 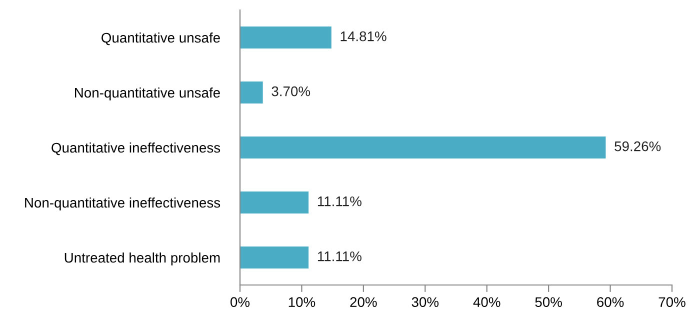 What do you see at coordinates (142, 259) in the screenshot?
I see `y-tick-label: Untreated health problem` at bounding box center [142, 259].